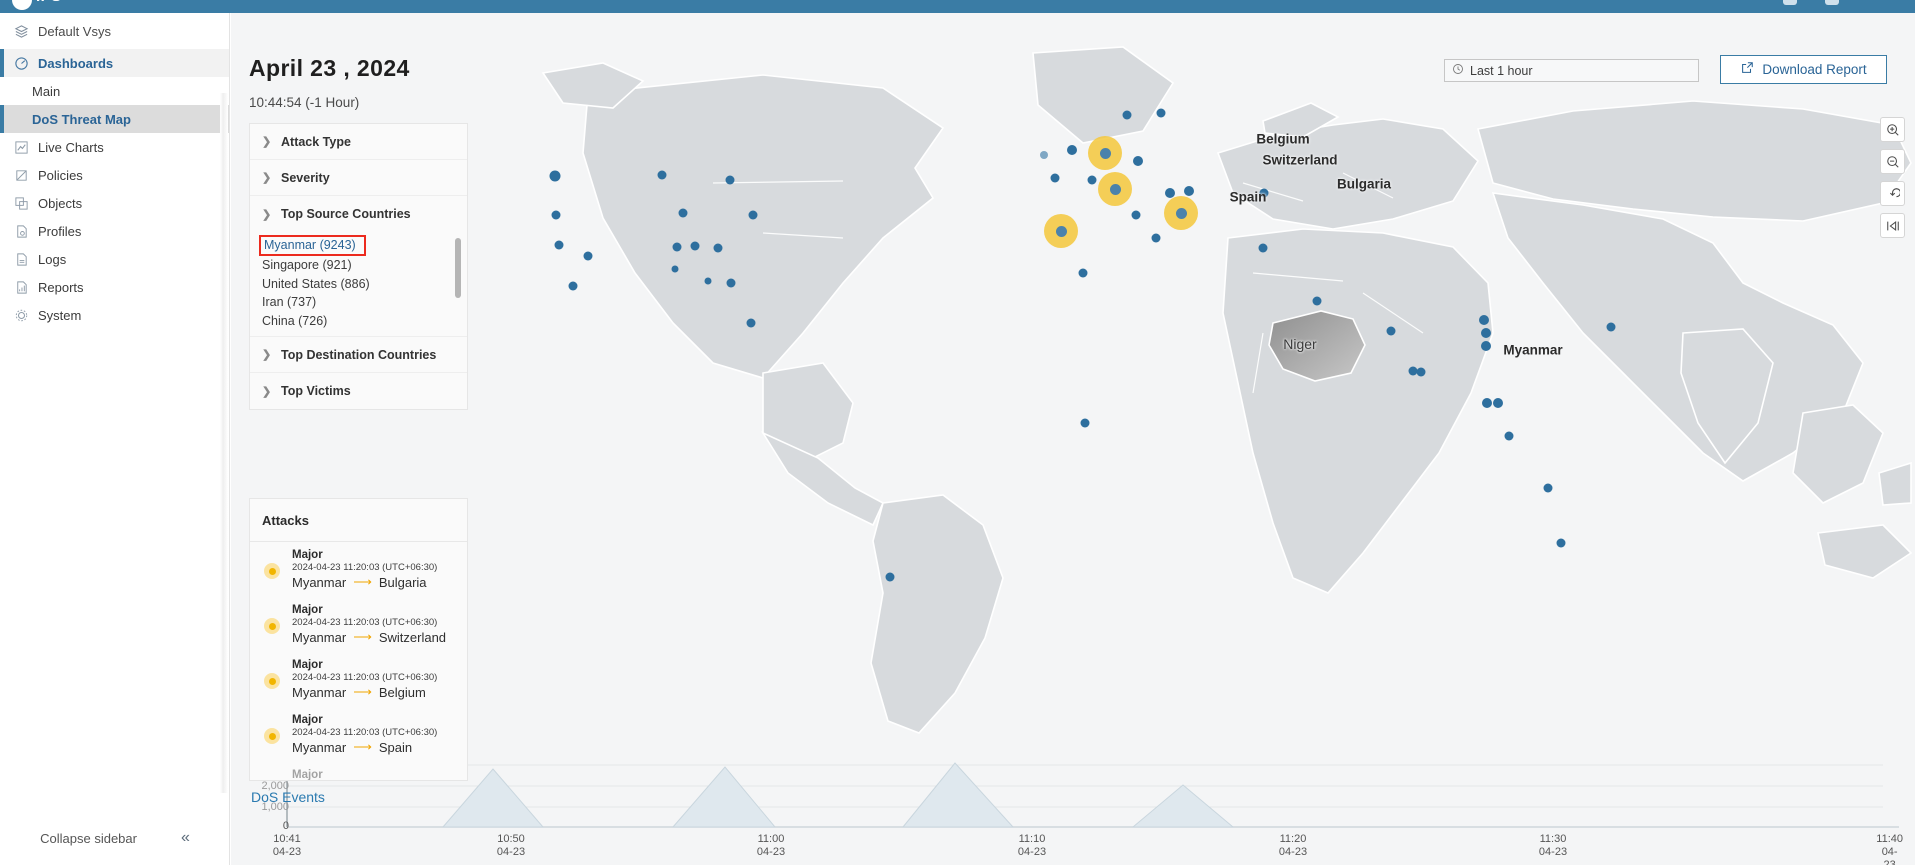  Describe the element at coordinates (224, 443) in the screenshot. I see `sidebar-scrollbar` at that location.